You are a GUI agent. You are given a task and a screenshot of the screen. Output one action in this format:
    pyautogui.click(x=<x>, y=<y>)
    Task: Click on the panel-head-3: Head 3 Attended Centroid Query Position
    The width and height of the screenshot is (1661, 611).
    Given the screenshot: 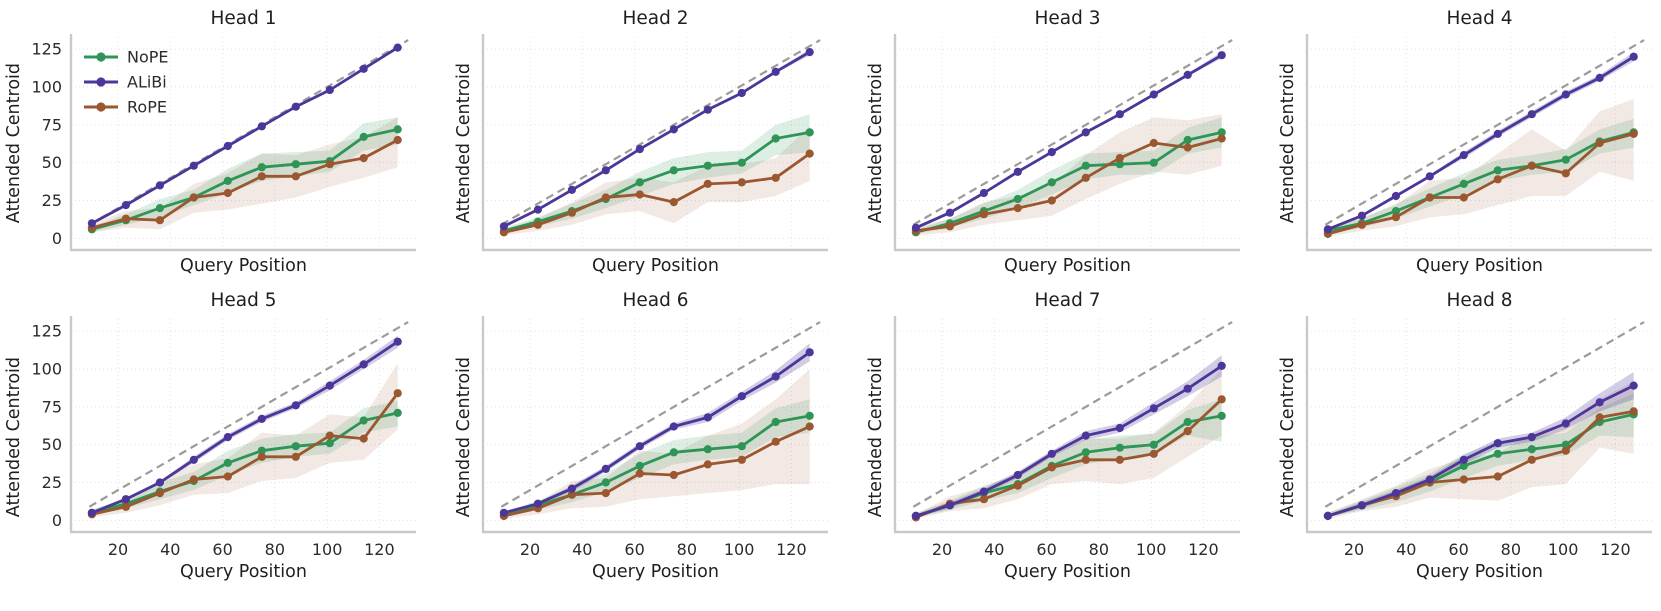 What is the action you would take?
    pyautogui.click(x=1055, y=142)
    